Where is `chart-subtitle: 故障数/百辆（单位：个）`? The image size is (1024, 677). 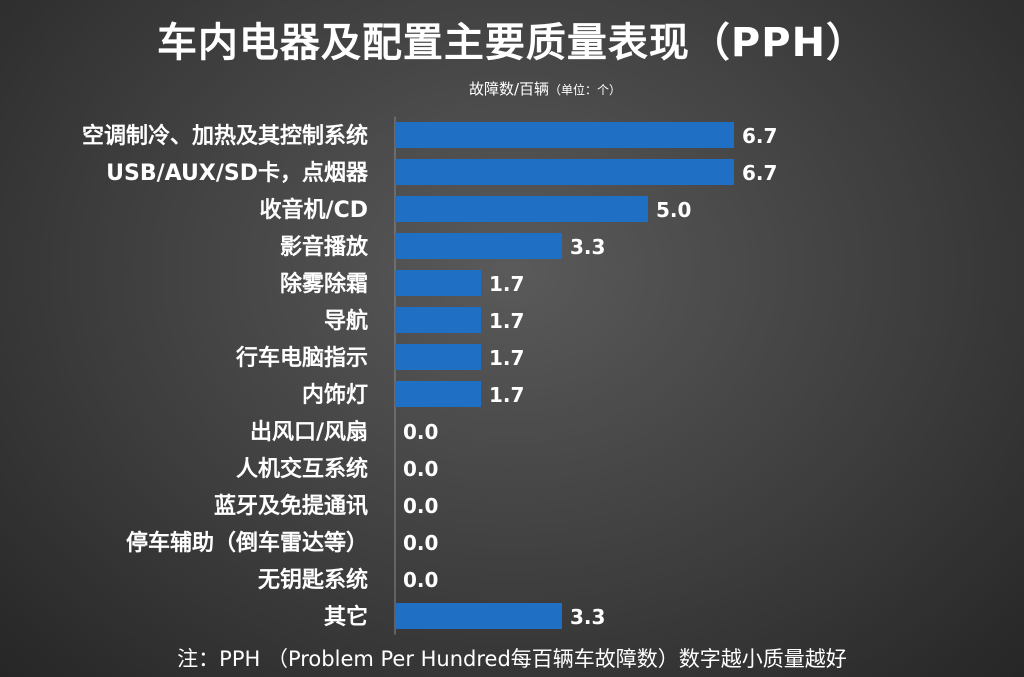 chart-subtitle: 故障数/百辆（单位：个） is located at coordinates (545, 88).